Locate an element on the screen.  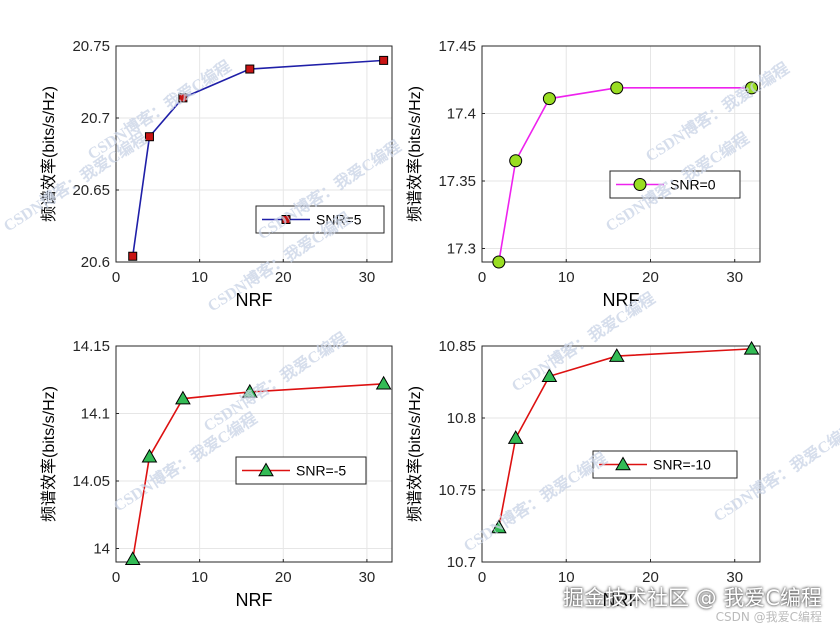
legend-label: SNR=-5 is located at coordinates (321, 471).